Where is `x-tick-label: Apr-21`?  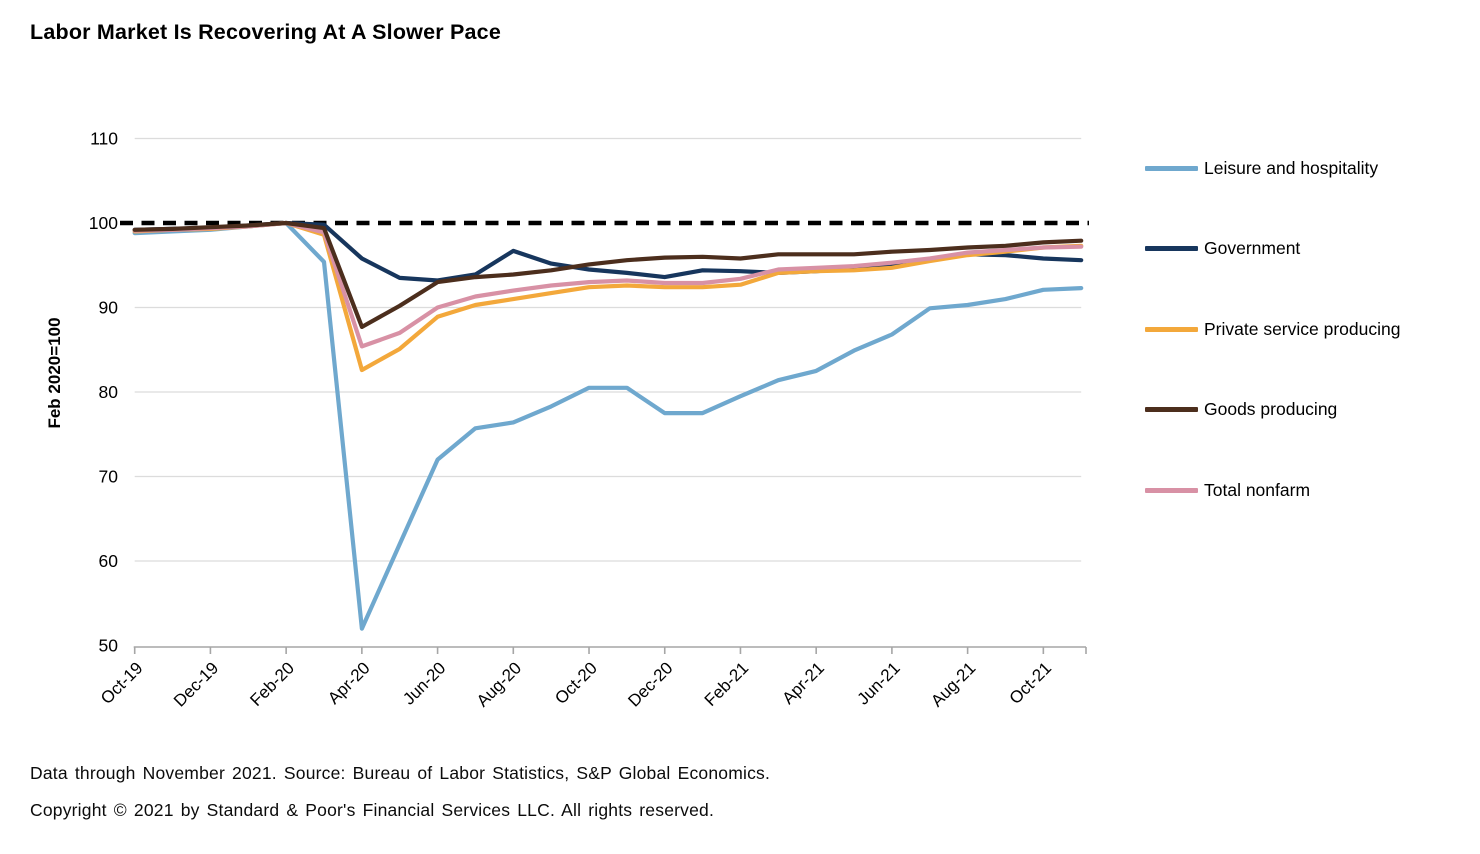
x-tick-label: Apr-21 is located at coordinates (803, 683).